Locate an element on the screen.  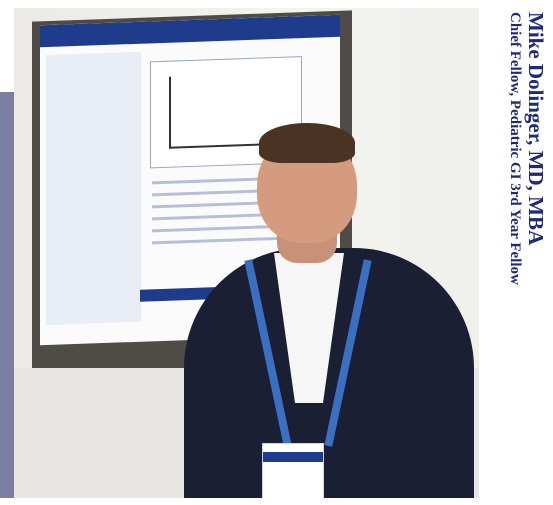
hair is located at coordinates (307, 143).